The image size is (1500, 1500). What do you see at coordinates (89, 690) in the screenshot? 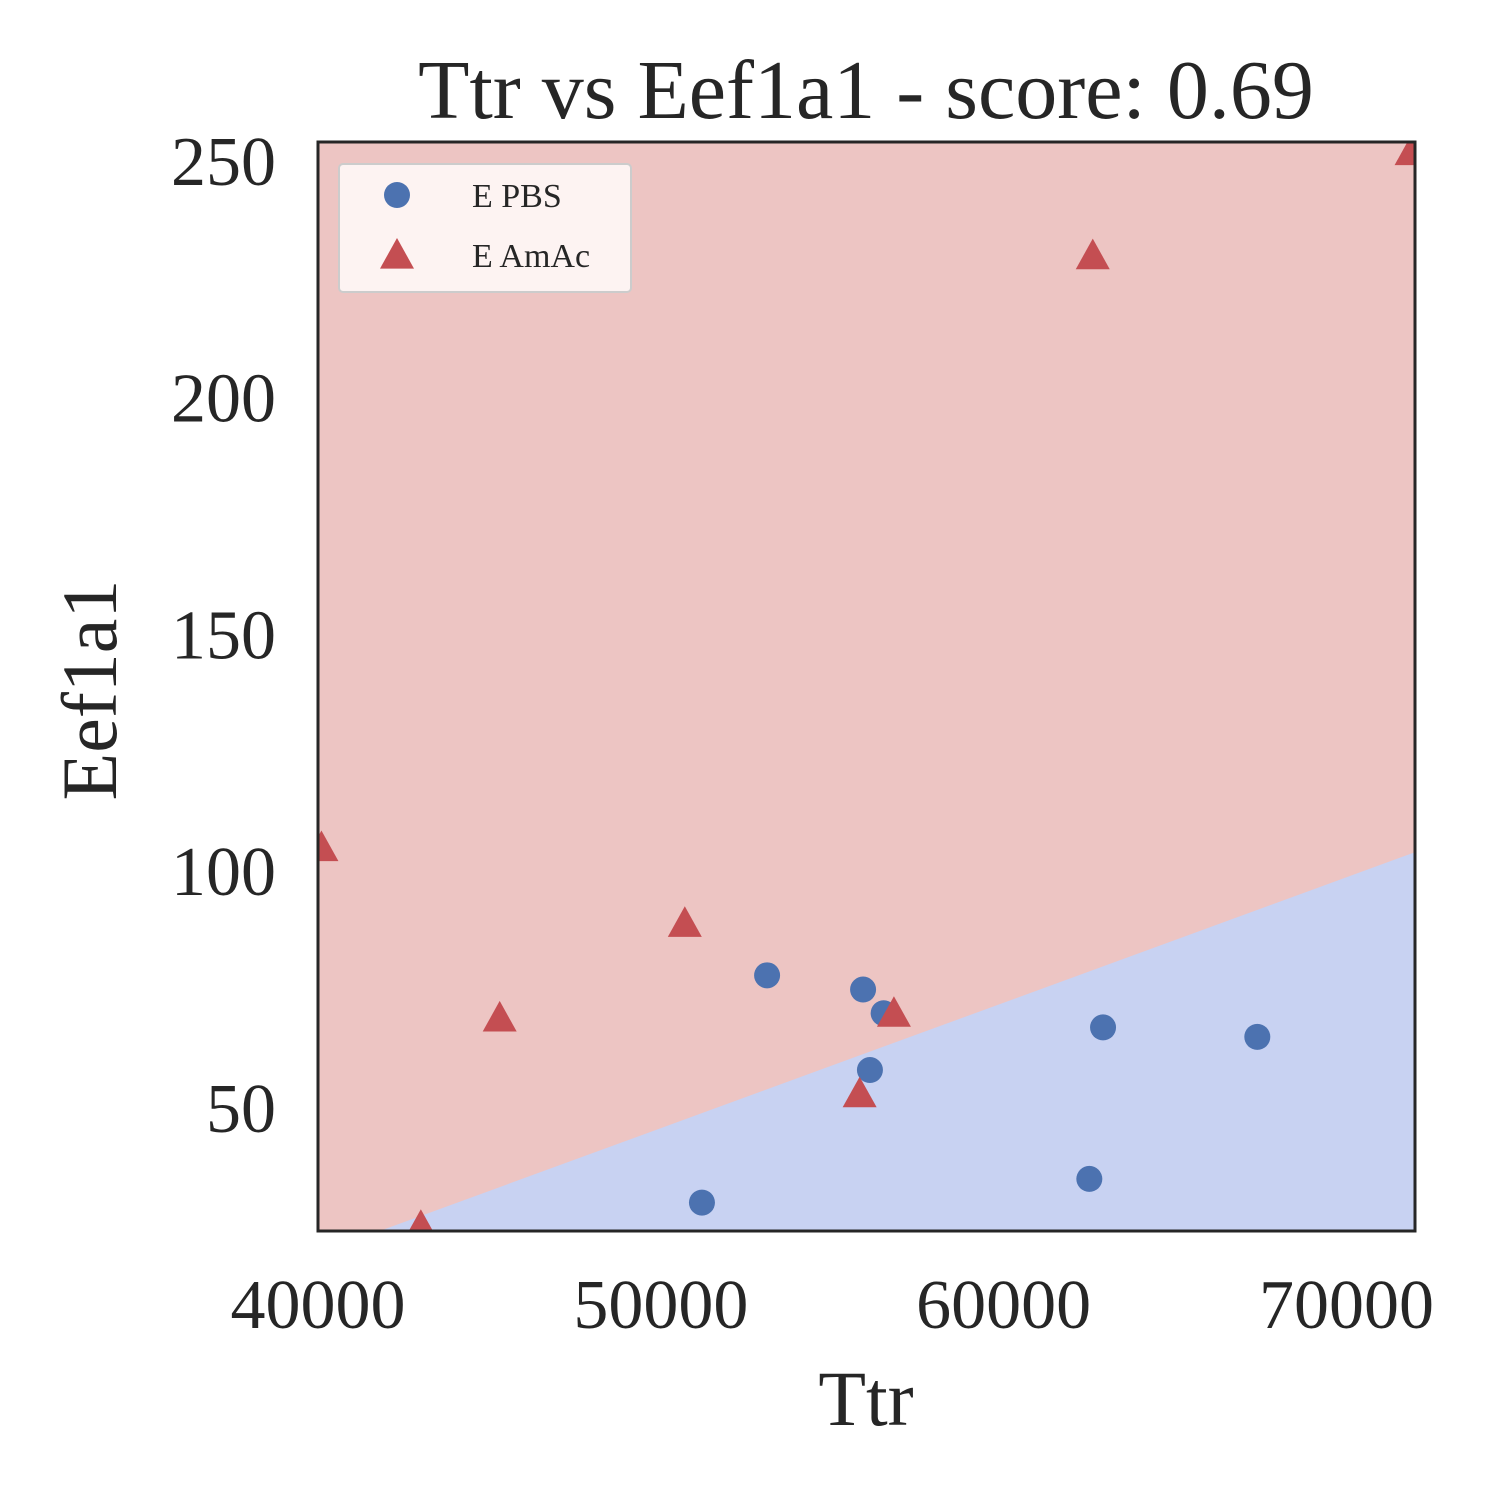
I see `y-axis-label: Eef1a1` at bounding box center [89, 690].